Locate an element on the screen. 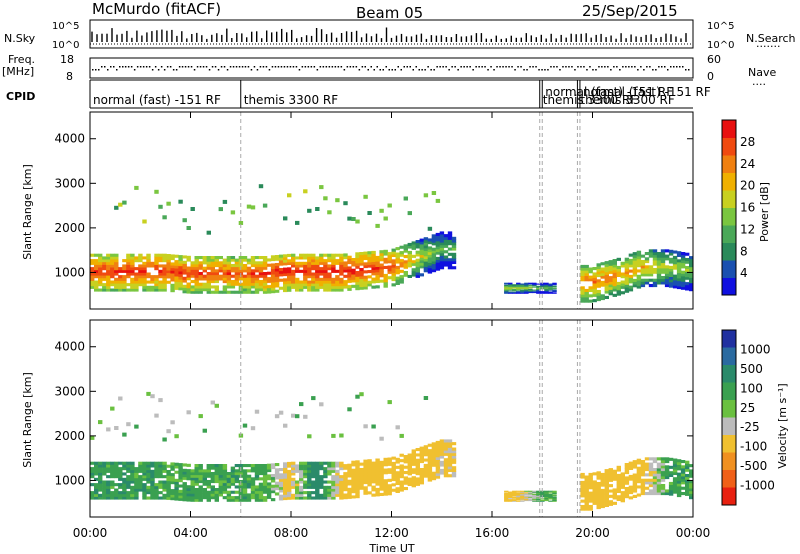  cpid-segment-label: themis 3300 RF is located at coordinates (627, 100).